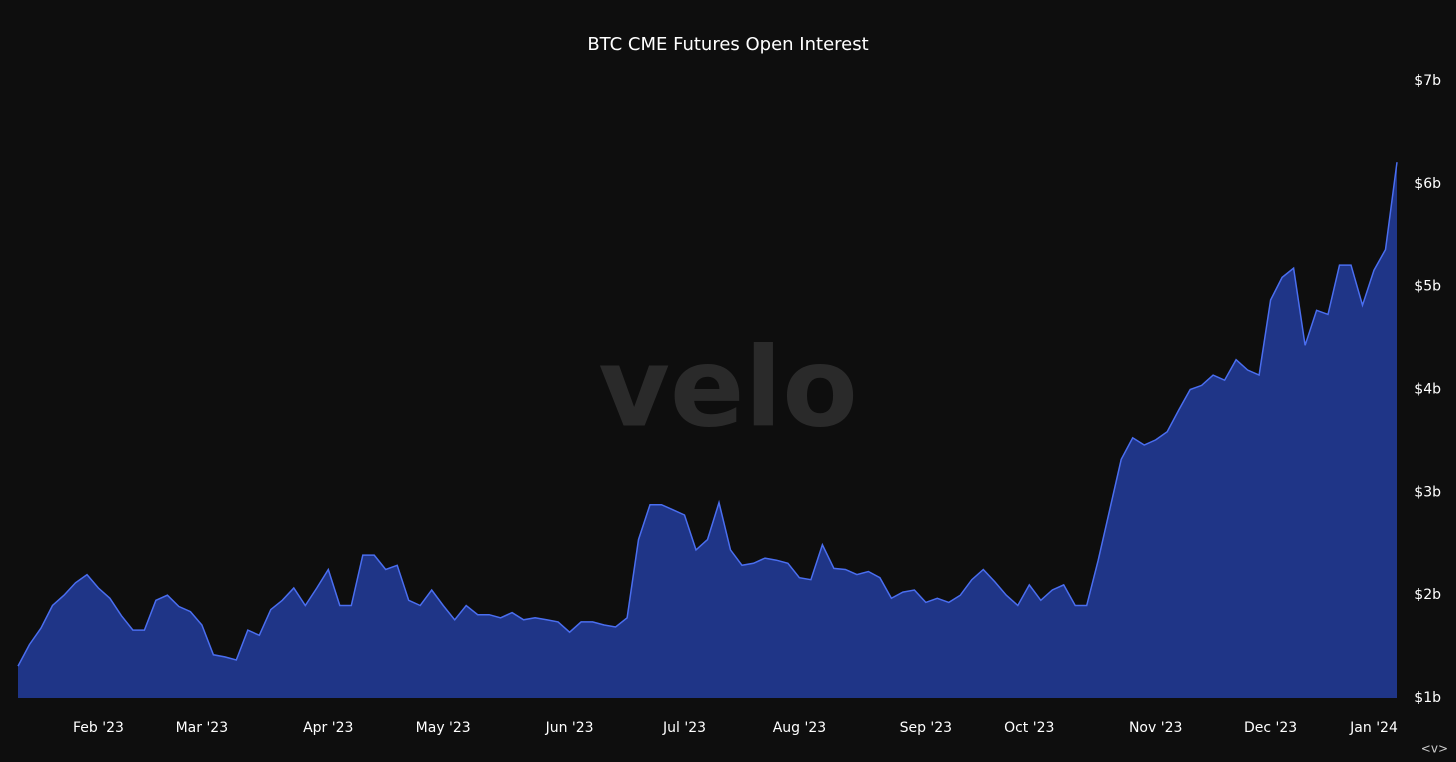 The image size is (1456, 762). What do you see at coordinates (1427, 698) in the screenshot?
I see `y-tick-label: $1b` at bounding box center [1427, 698].